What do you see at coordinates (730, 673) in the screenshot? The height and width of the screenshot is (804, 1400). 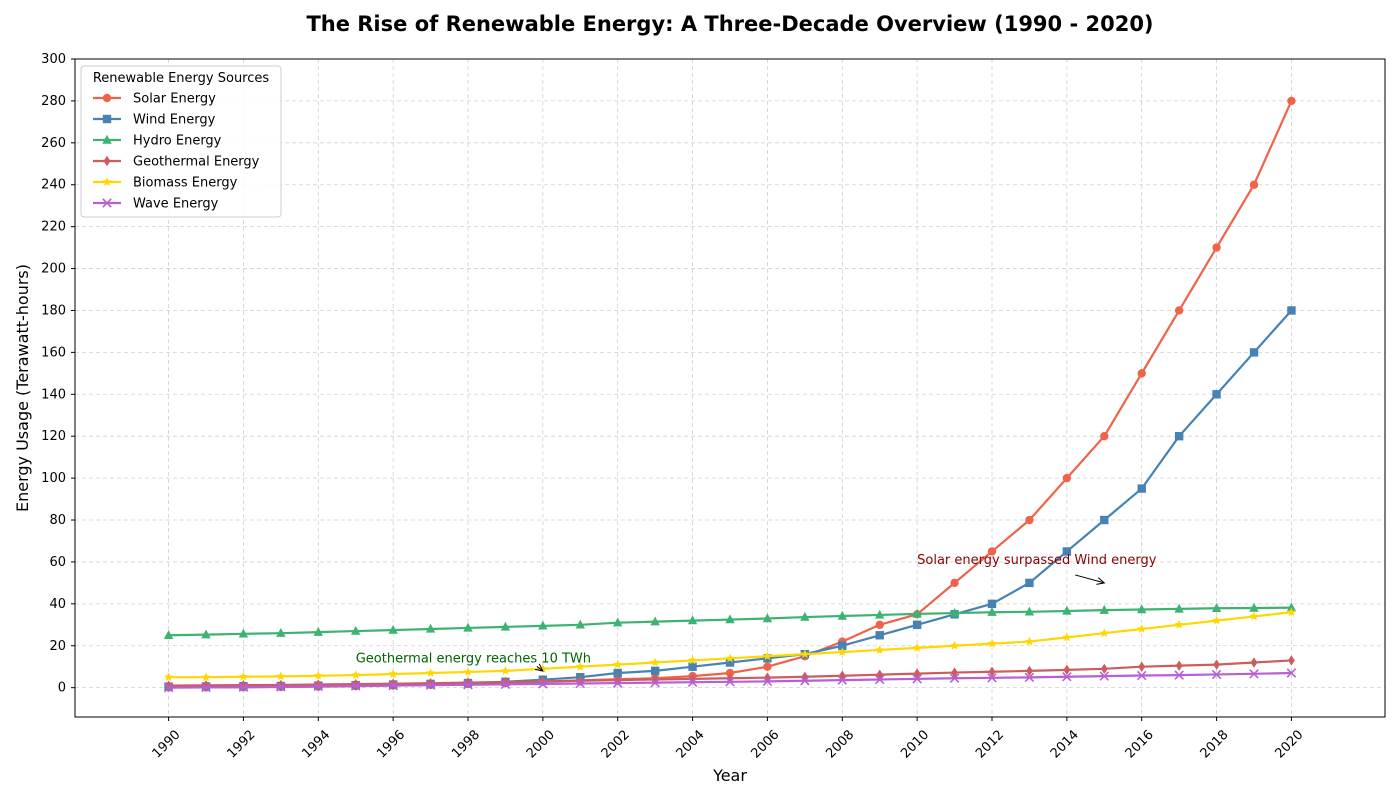 I see `series-geothermal-energy` at bounding box center [730, 673].